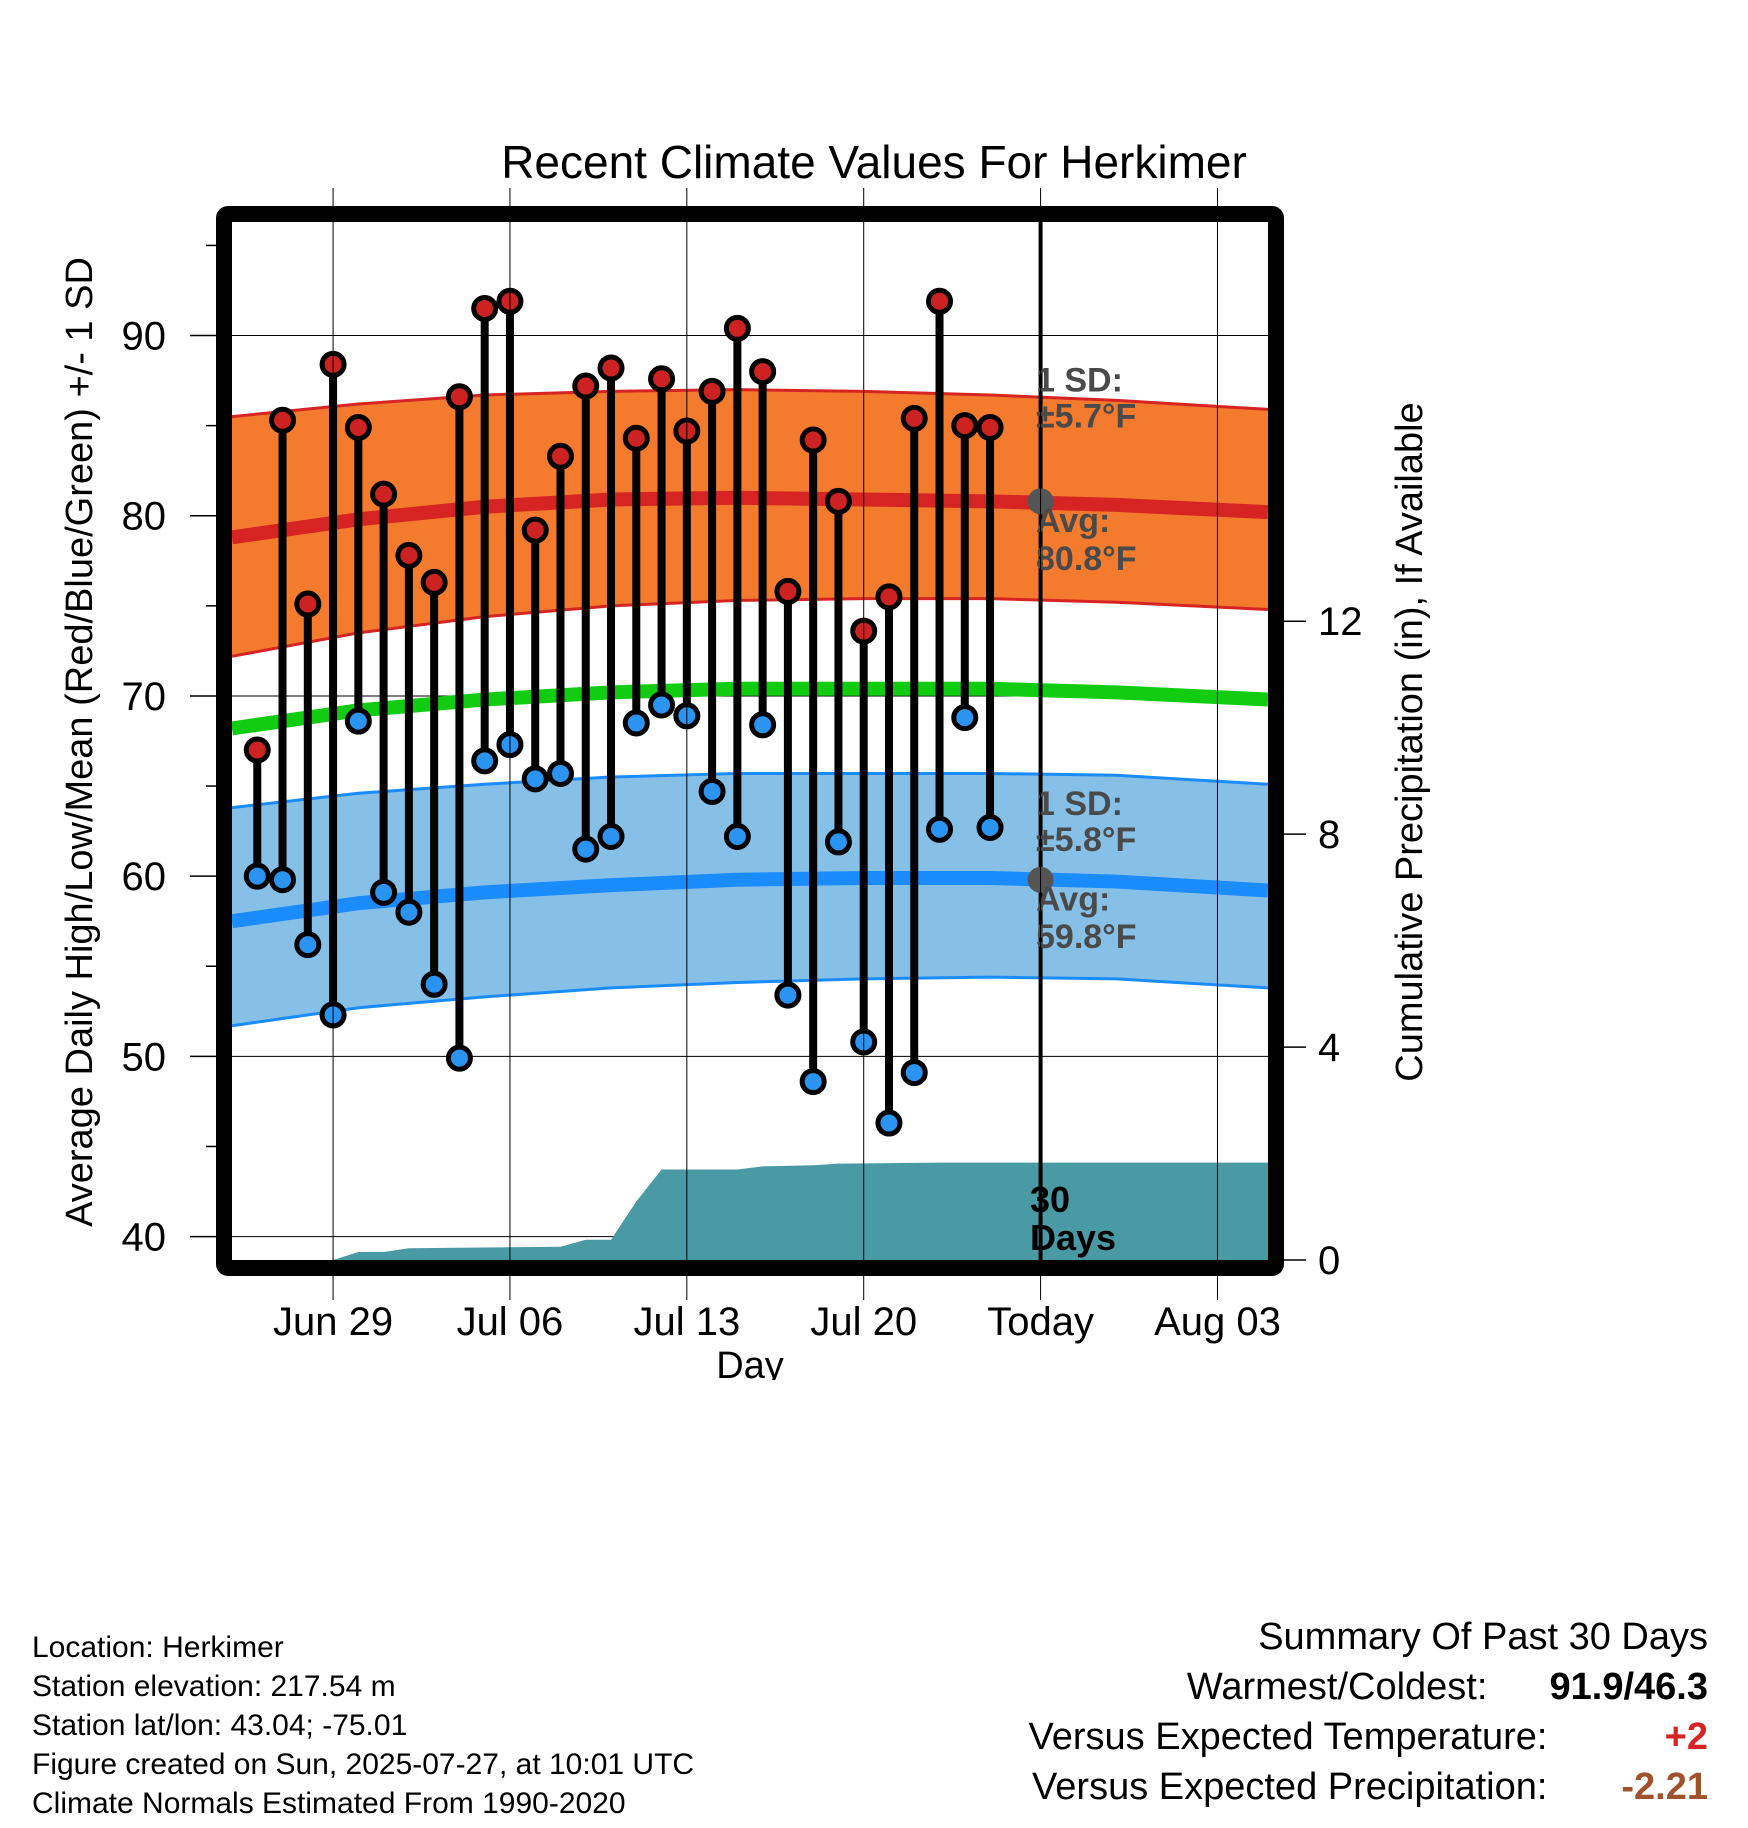 This screenshot has width=1748, height=1828. I want to click on low-avg-label: Avg:, so click(1073, 899).